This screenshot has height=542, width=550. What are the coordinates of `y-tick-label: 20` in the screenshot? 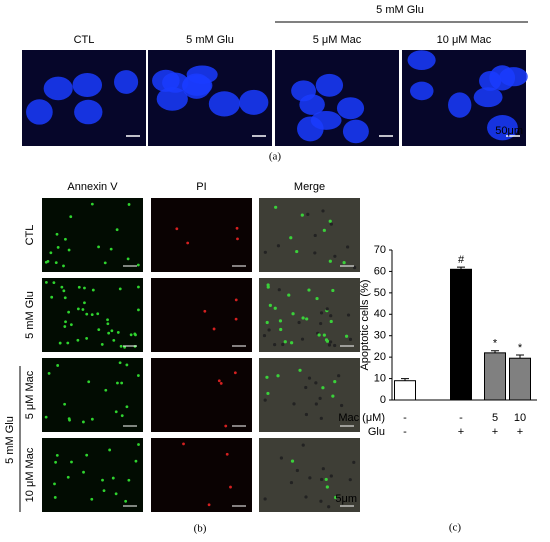 It's located at (380, 357).